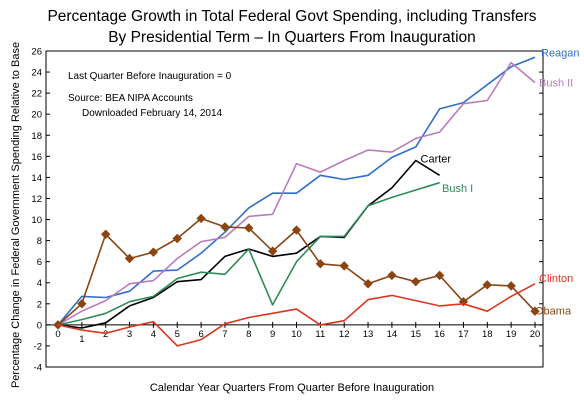 Image resolution: width=584 pixels, height=401 pixels. I want to click on x-tick-label: 9, so click(272, 334).